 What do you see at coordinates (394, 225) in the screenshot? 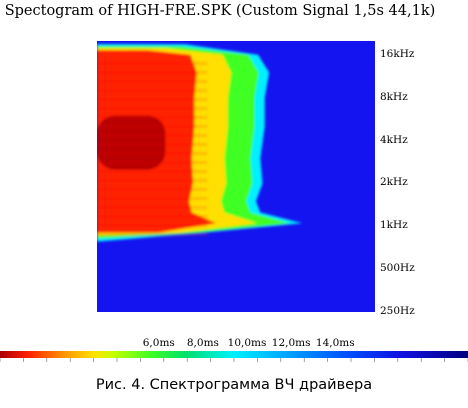
I see `y-tick-label: 1kHz` at bounding box center [394, 225].